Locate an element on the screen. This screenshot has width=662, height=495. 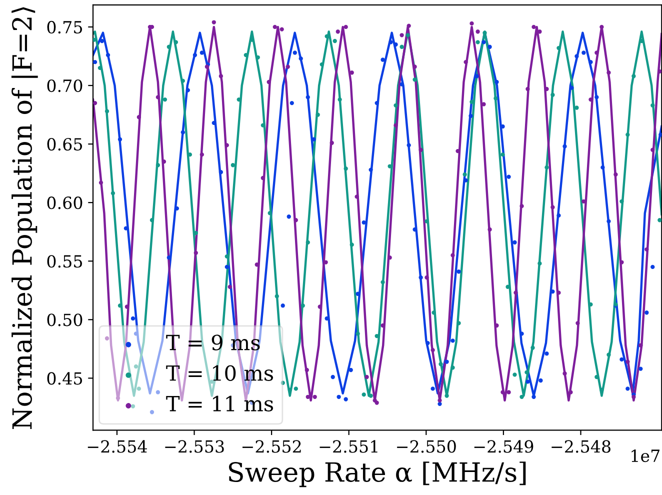
y-tick-label: 0.45 is located at coordinates (64, 378).